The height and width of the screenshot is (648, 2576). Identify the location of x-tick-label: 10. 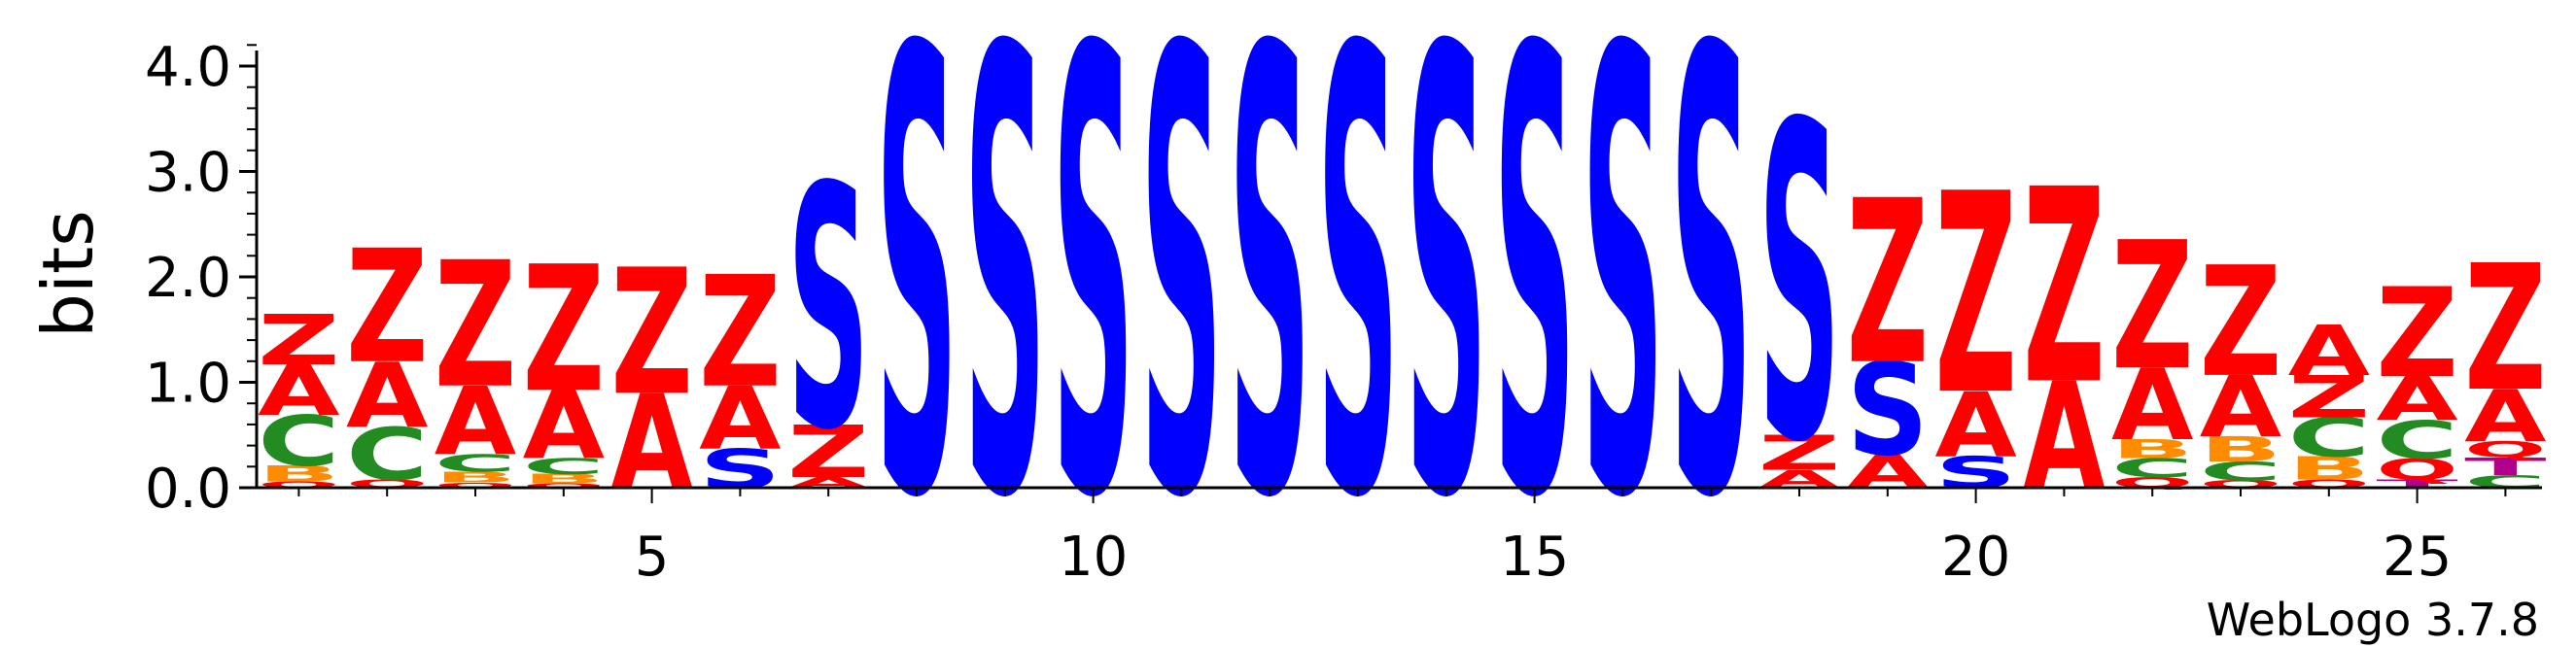
(1093, 557).